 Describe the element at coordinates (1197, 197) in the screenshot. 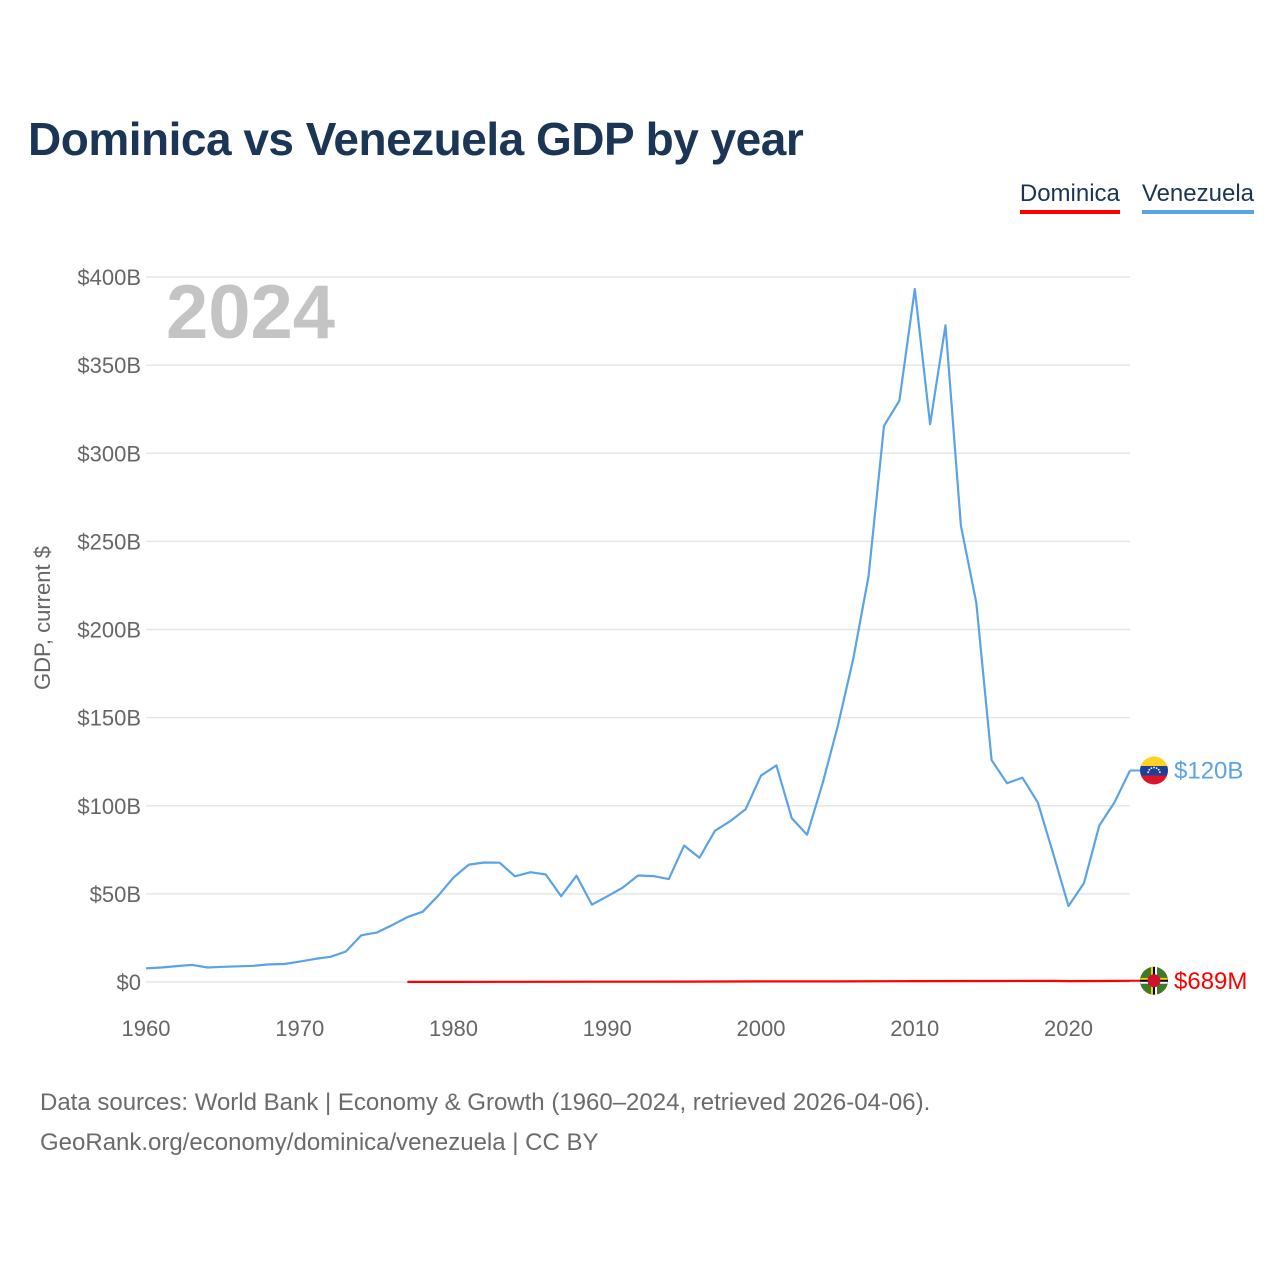

I see `legend-venezuela: Venezuela` at that location.